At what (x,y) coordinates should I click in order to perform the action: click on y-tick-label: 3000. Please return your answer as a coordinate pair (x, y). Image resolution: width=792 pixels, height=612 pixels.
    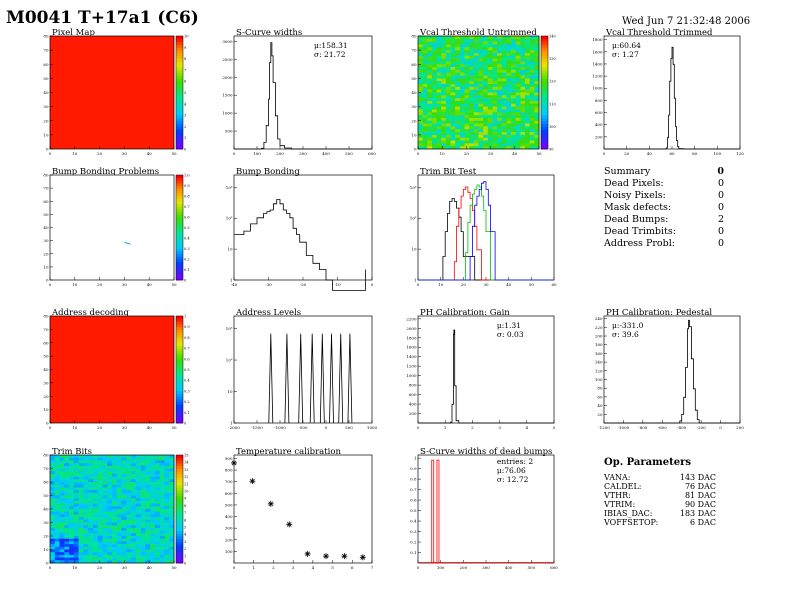
    Looking at the image, I should click on (227, 41).